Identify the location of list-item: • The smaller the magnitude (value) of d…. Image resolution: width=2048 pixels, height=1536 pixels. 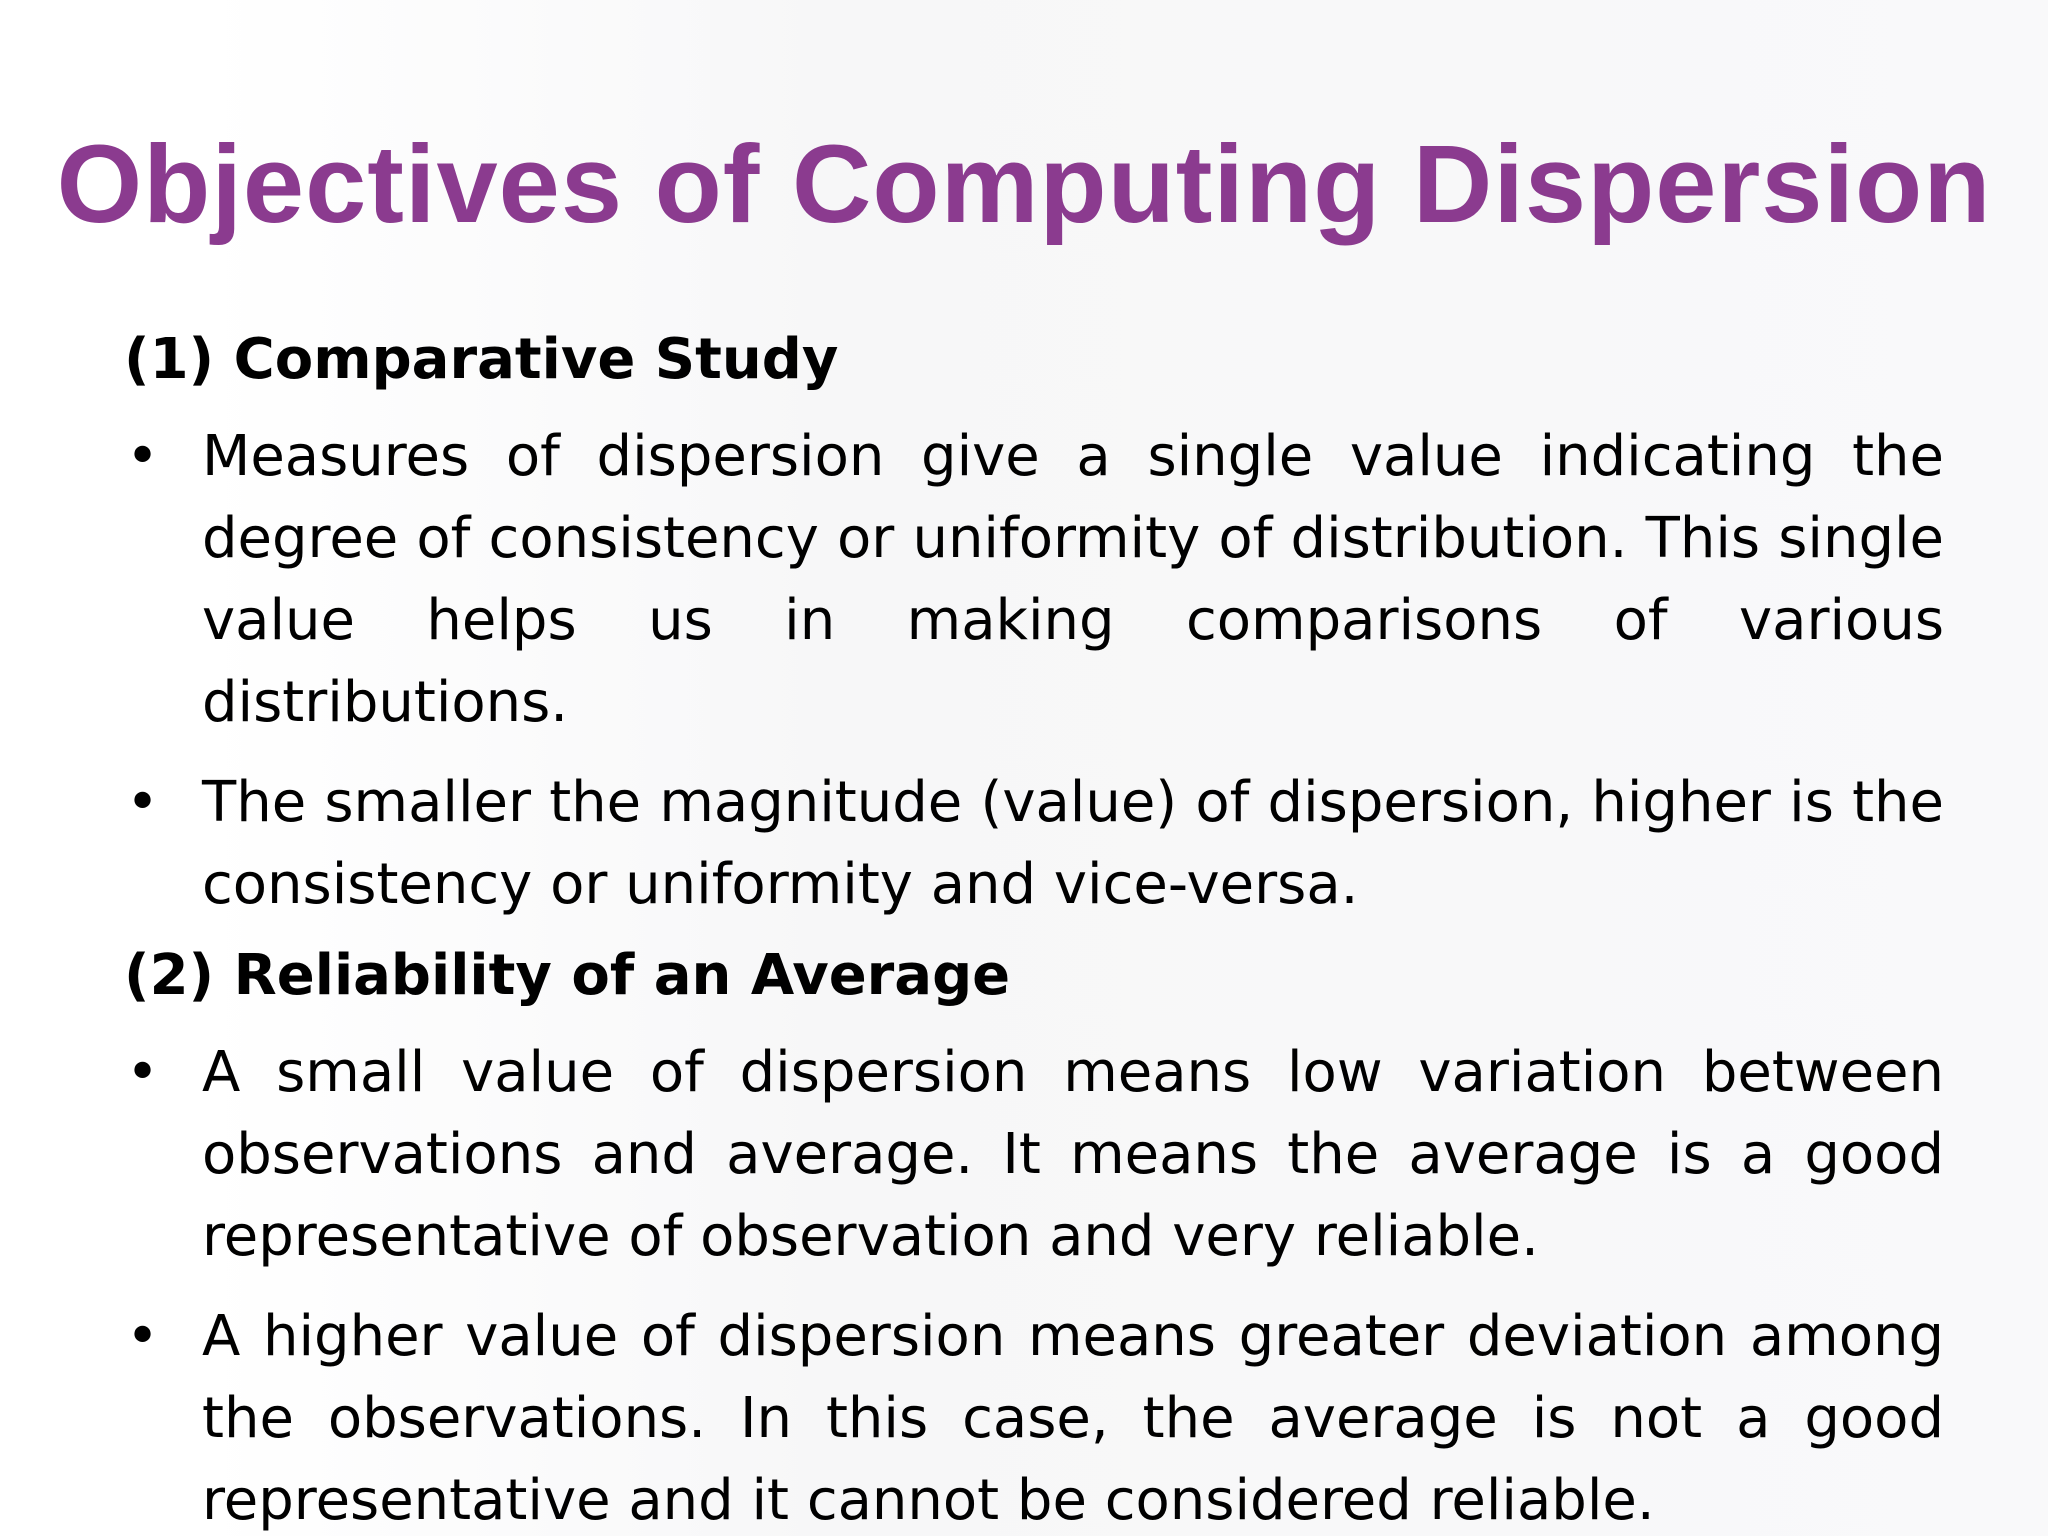
(1034, 844).